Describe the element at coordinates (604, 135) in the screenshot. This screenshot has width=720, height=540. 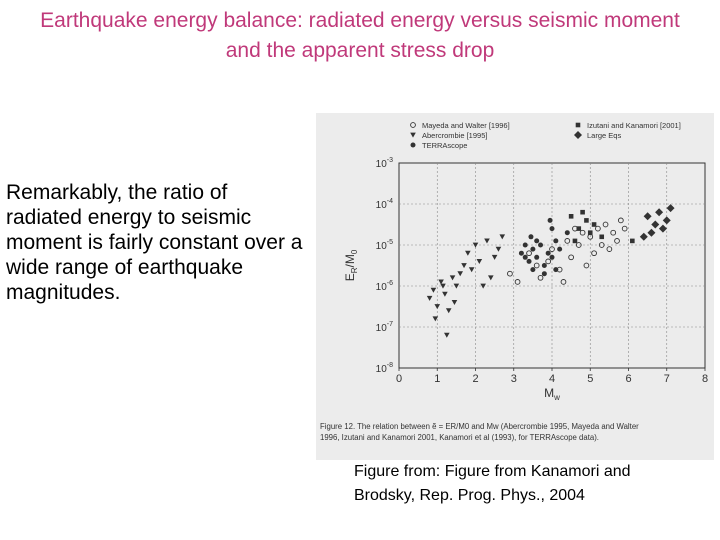
I see `legend-label: Large Eqs` at that location.